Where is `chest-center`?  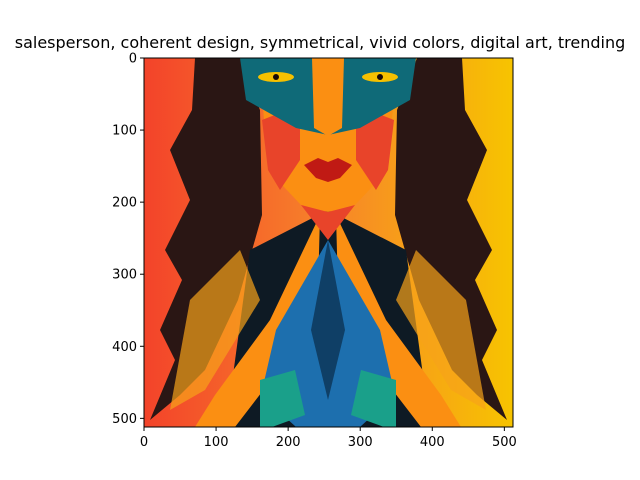 chest-center is located at coordinates (328, 320).